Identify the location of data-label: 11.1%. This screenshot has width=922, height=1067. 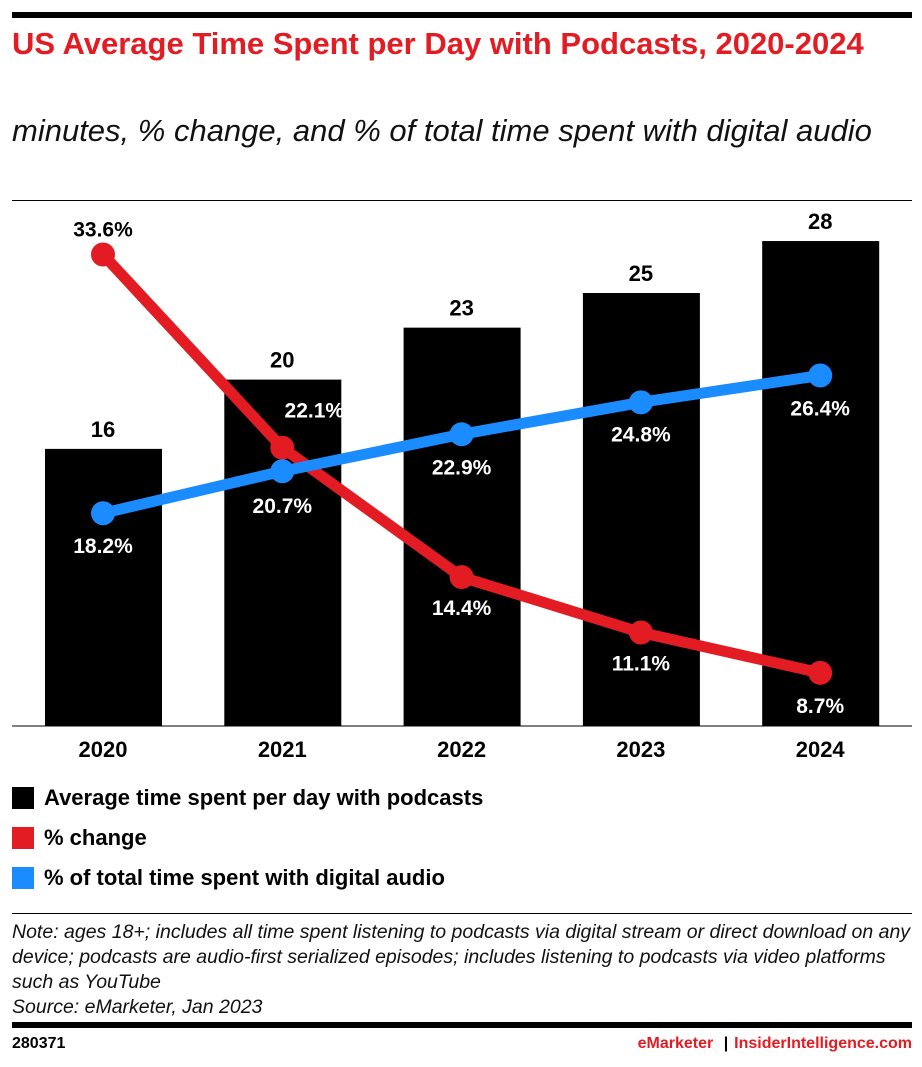
(641, 664).